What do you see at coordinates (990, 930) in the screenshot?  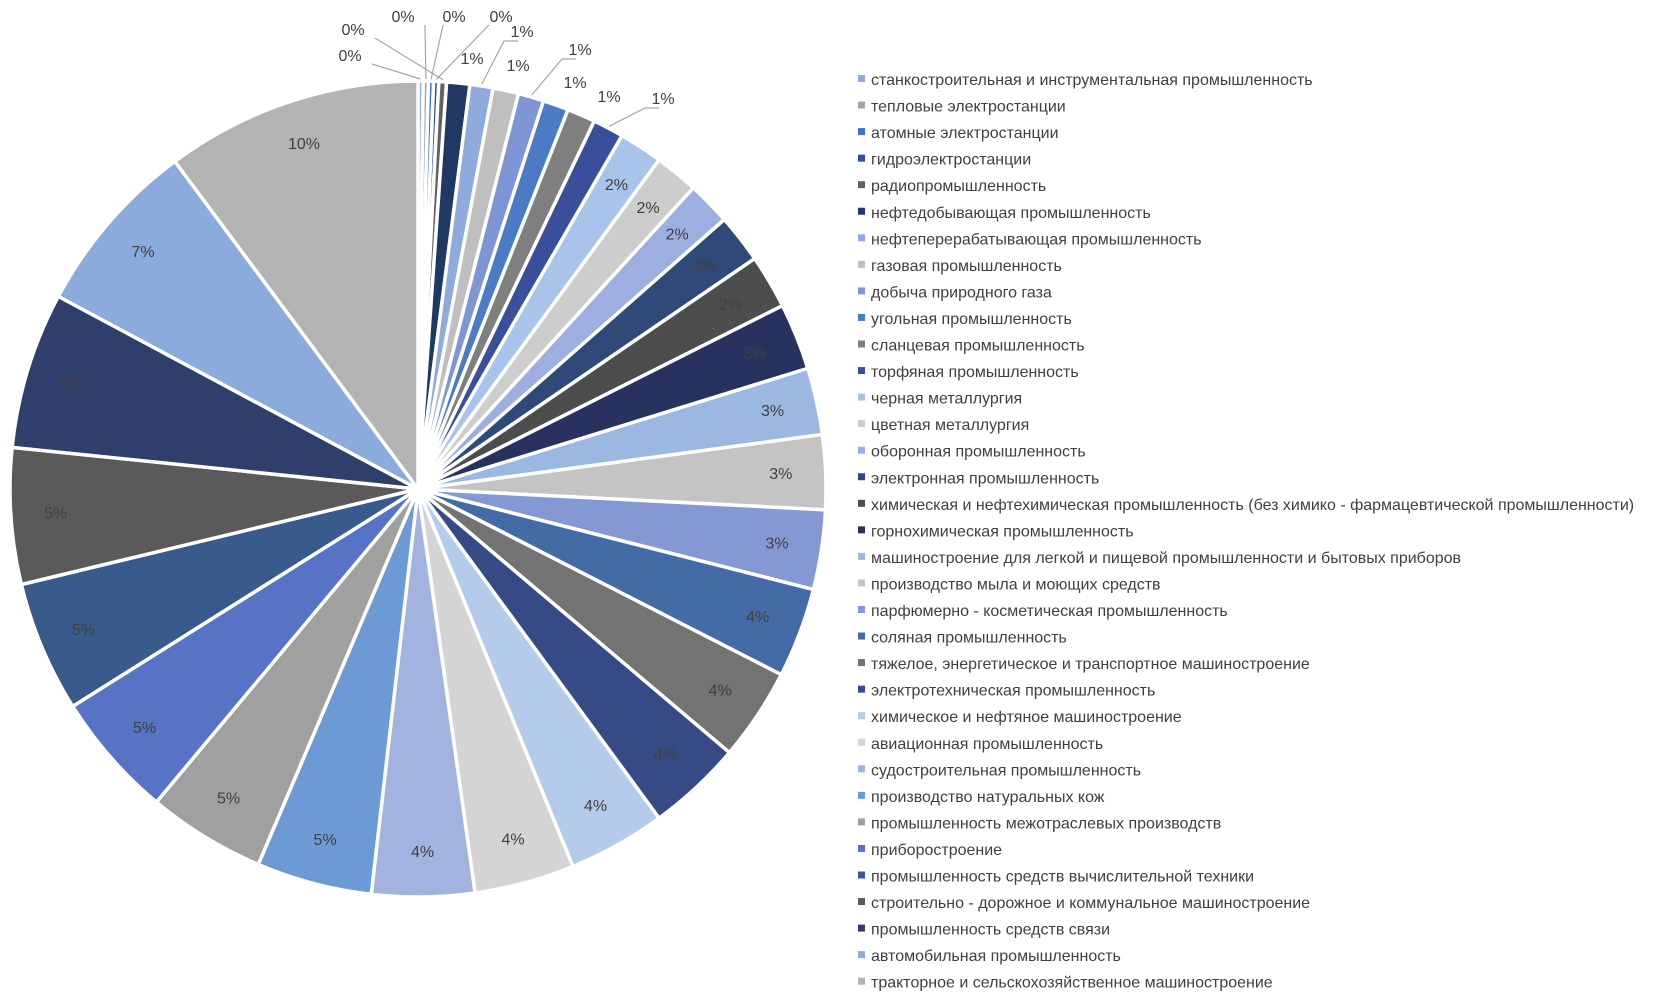 I see `legend-entry: промышленность средств связи` at bounding box center [990, 930].